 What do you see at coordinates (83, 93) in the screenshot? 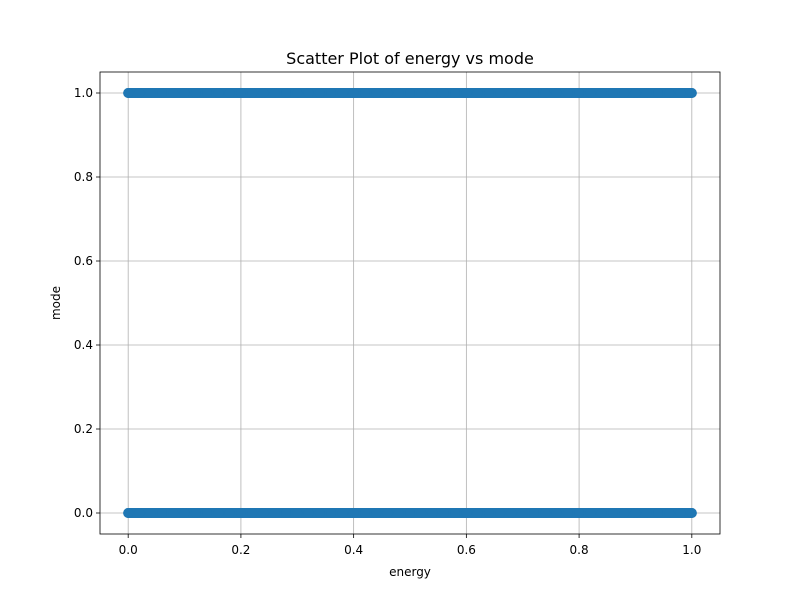
I see `y-tick-label: 1.0` at bounding box center [83, 93].